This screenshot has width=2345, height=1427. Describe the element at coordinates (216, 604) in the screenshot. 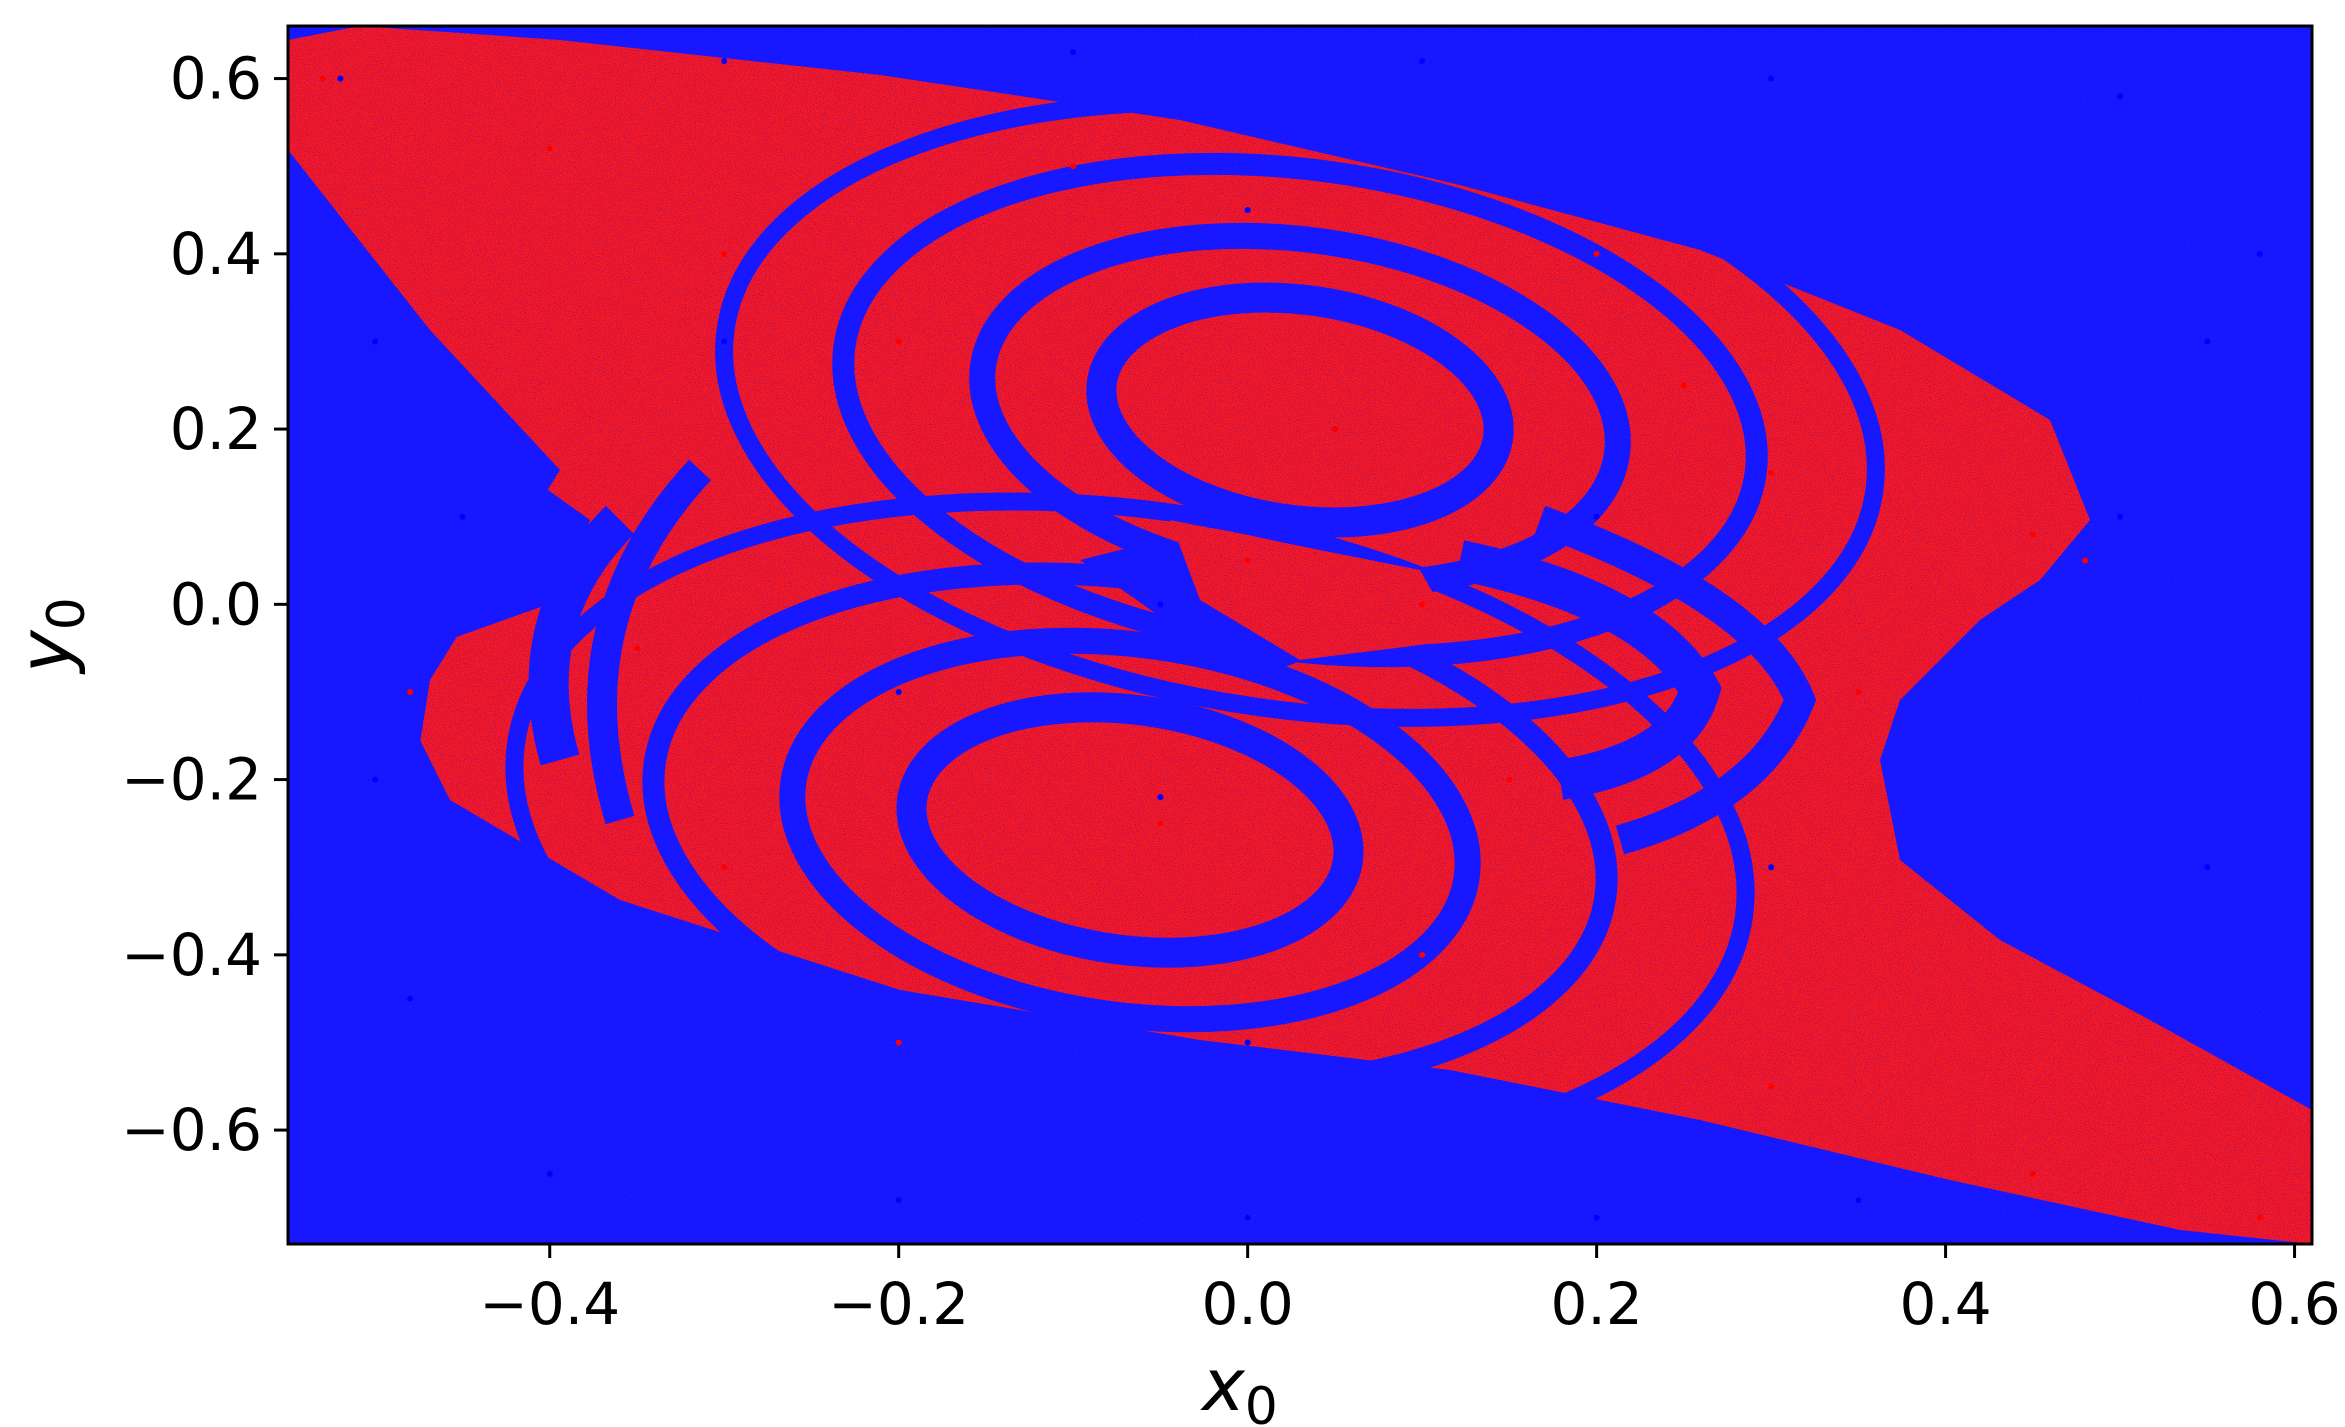

I see `y-tick-label: 0.0` at that location.